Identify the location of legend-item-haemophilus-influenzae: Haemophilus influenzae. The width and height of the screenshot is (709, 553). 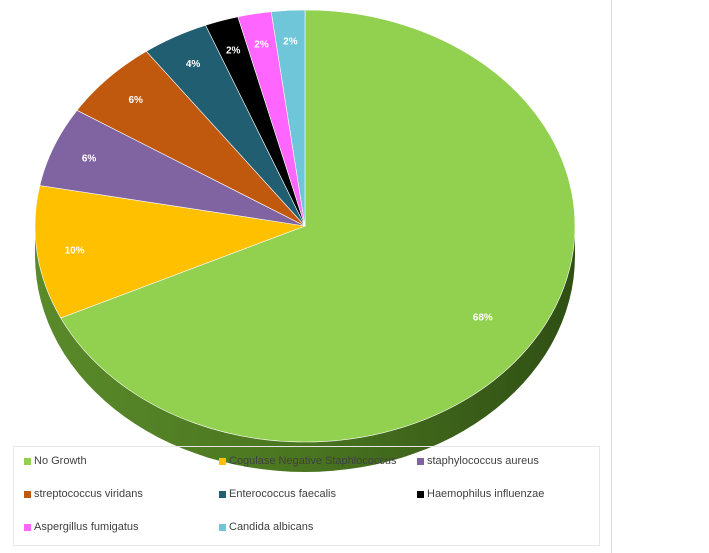
(480, 494).